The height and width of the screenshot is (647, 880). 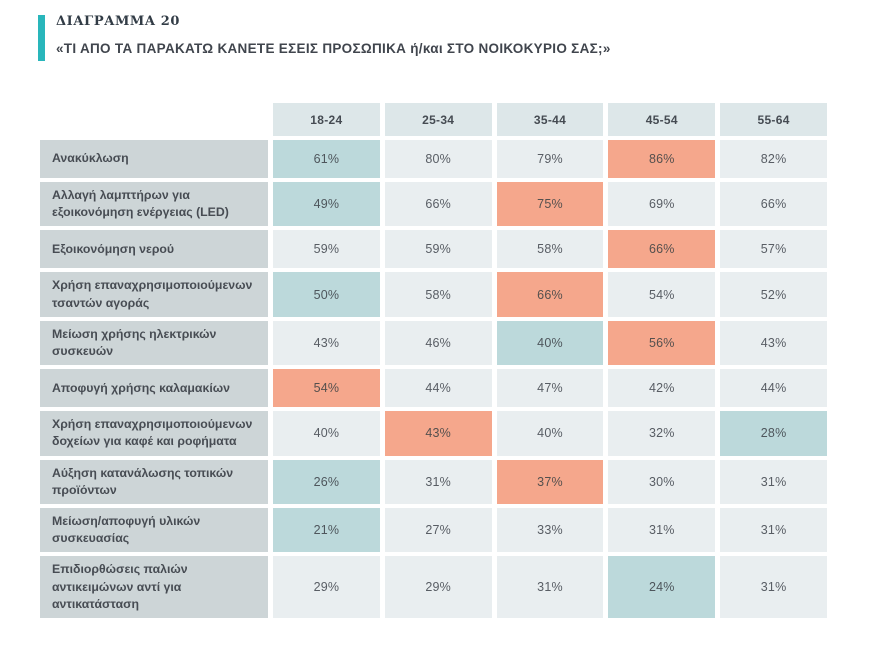 What do you see at coordinates (154, 388) in the screenshot?
I see `row-label: Αποφυγή χρήσης καλαμακίων` at bounding box center [154, 388].